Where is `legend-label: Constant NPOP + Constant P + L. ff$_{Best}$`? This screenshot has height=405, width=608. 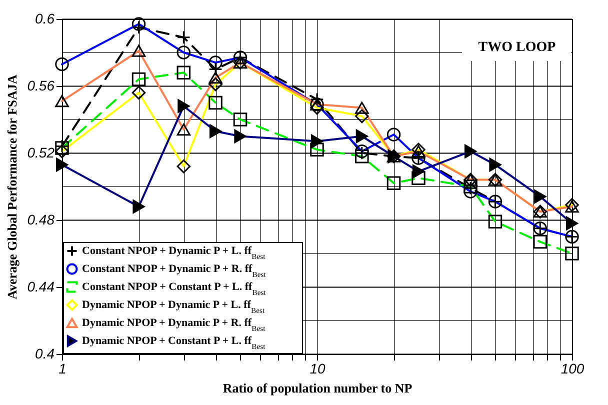 legend-label: Constant NPOP + Constant P + L. ff$_{Best}$ is located at coordinates (174, 288).